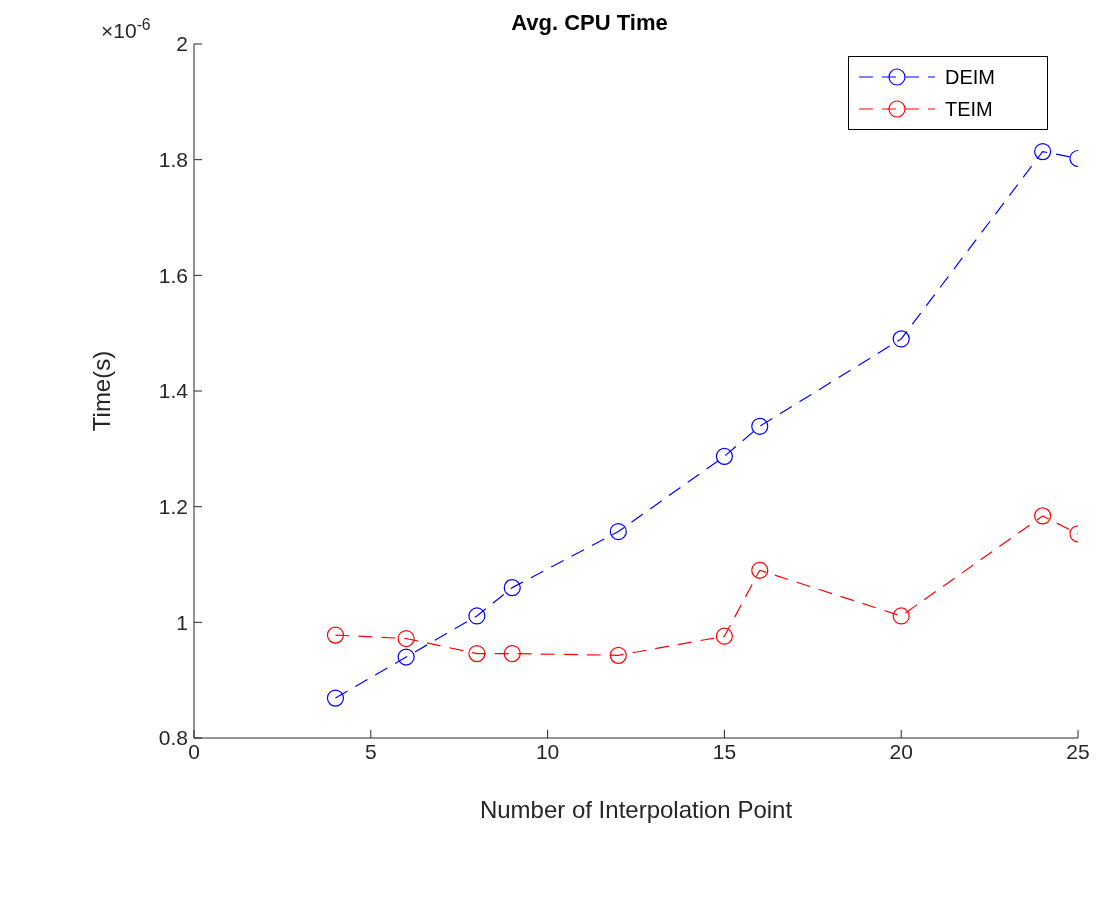 The width and height of the screenshot is (1097, 905). What do you see at coordinates (182, 622) in the screenshot?
I see `y-tick-label: 1` at bounding box center [182, 622].